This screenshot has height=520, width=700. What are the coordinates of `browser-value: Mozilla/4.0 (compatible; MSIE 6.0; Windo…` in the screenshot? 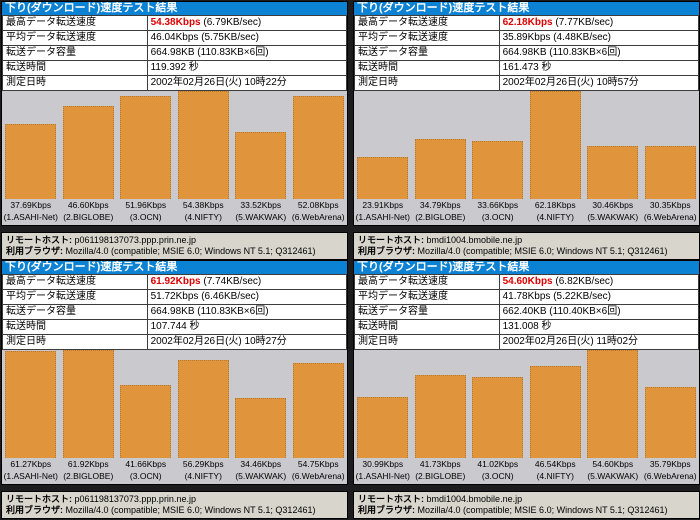 It's located at (190, 251).